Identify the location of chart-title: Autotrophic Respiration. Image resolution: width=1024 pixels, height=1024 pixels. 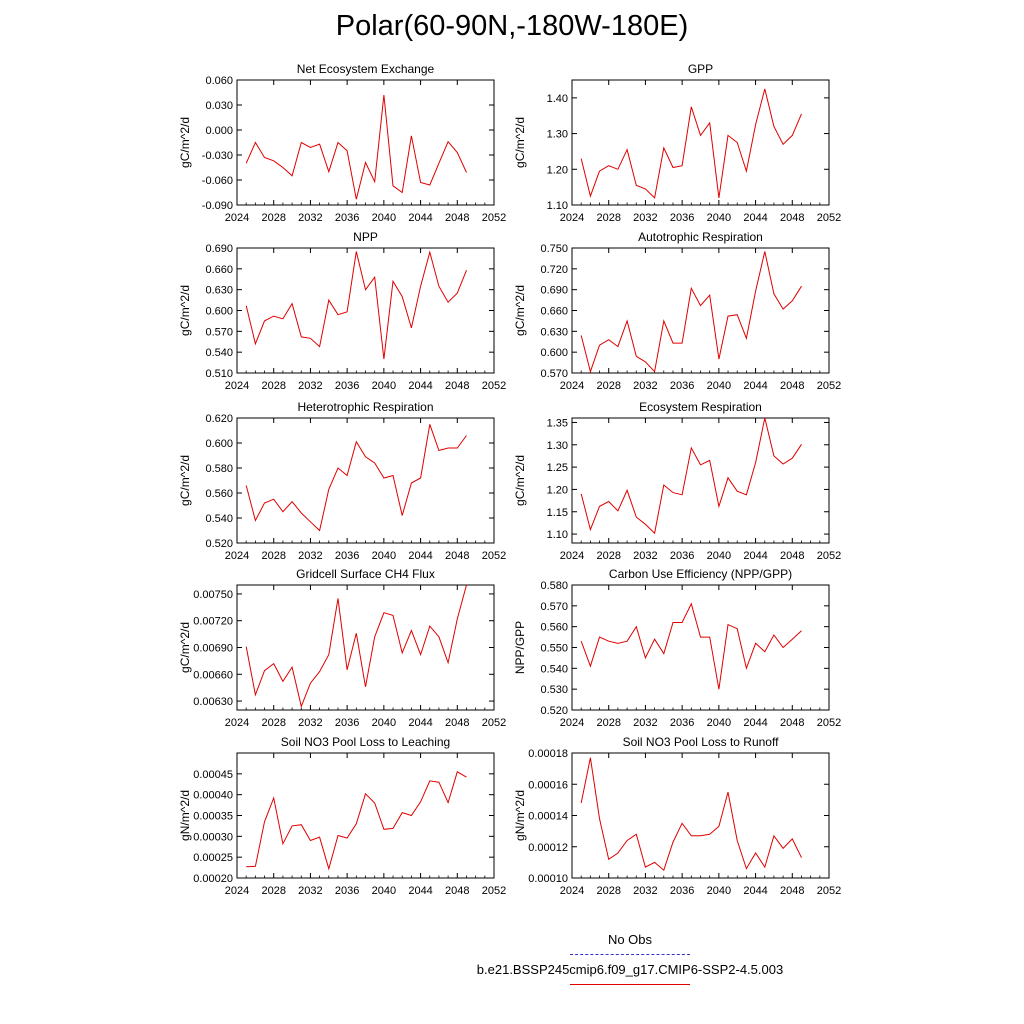
(700, 237).